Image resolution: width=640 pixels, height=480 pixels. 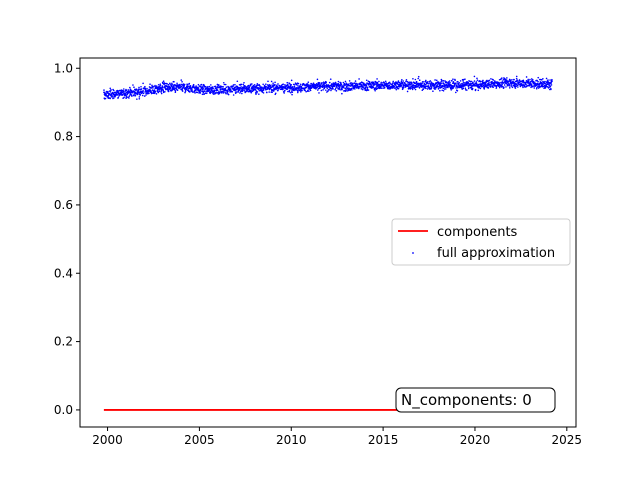 I want to click on y-tick-label: 0.4, so click(x=63, y=273).